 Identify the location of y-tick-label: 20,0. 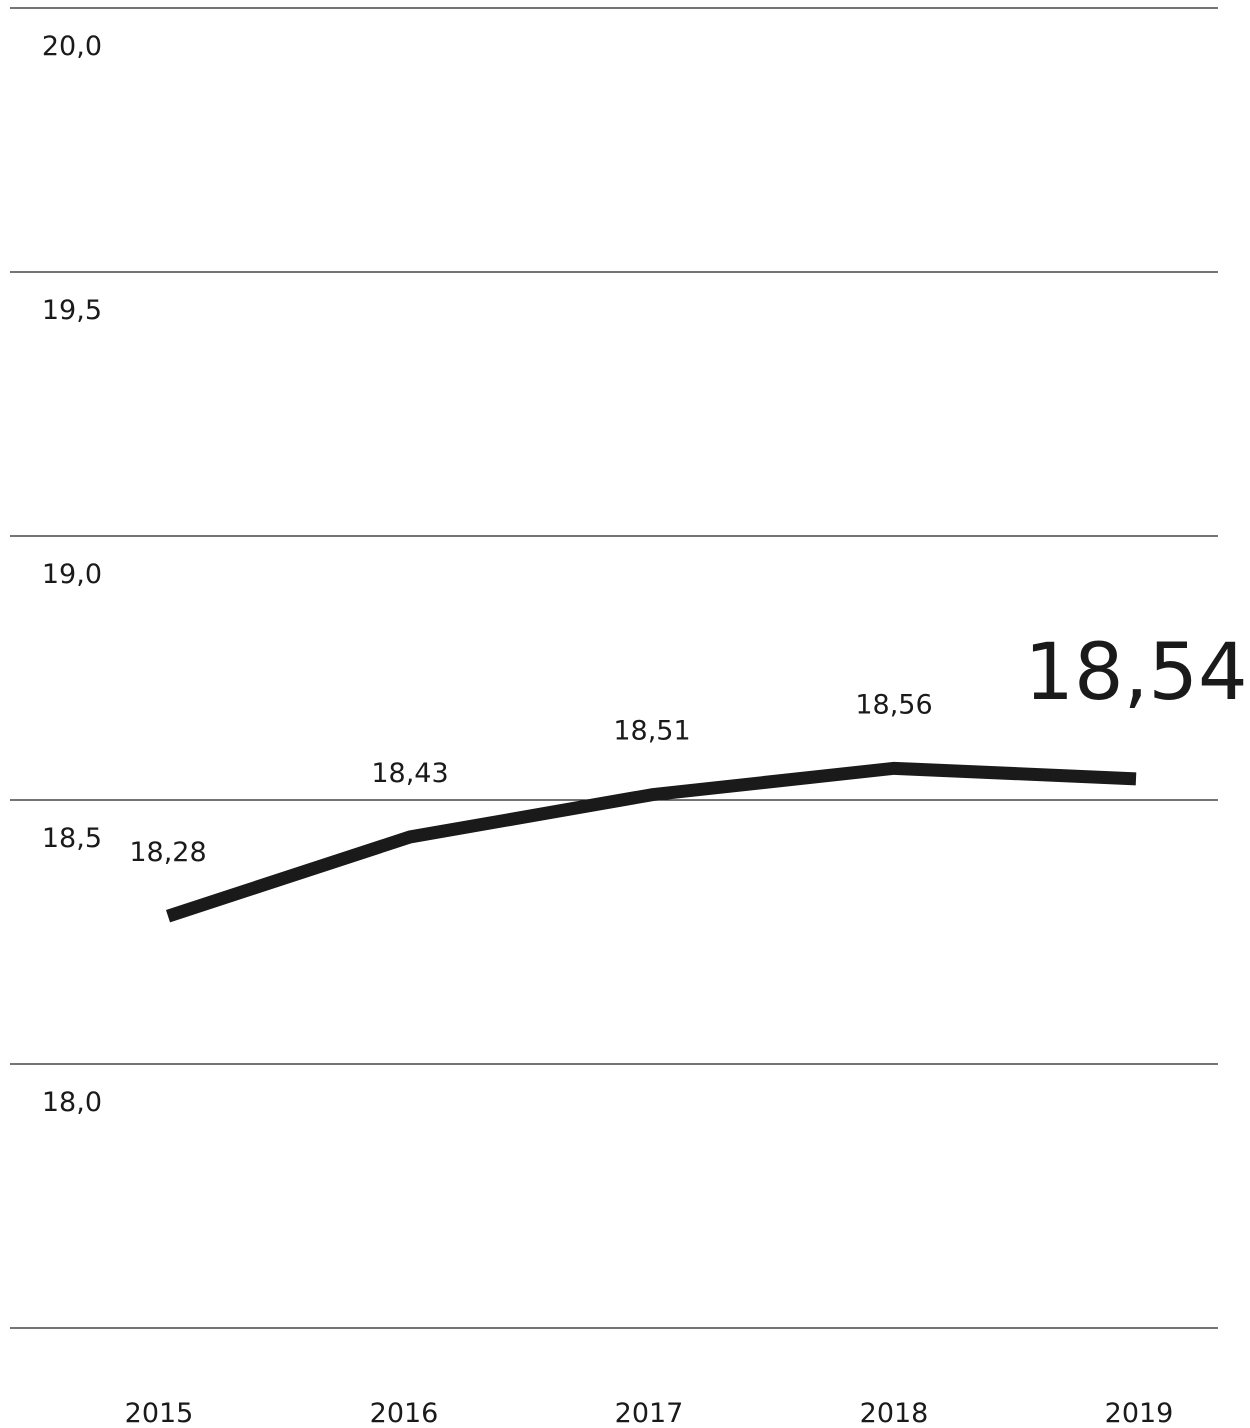
(72, 46).